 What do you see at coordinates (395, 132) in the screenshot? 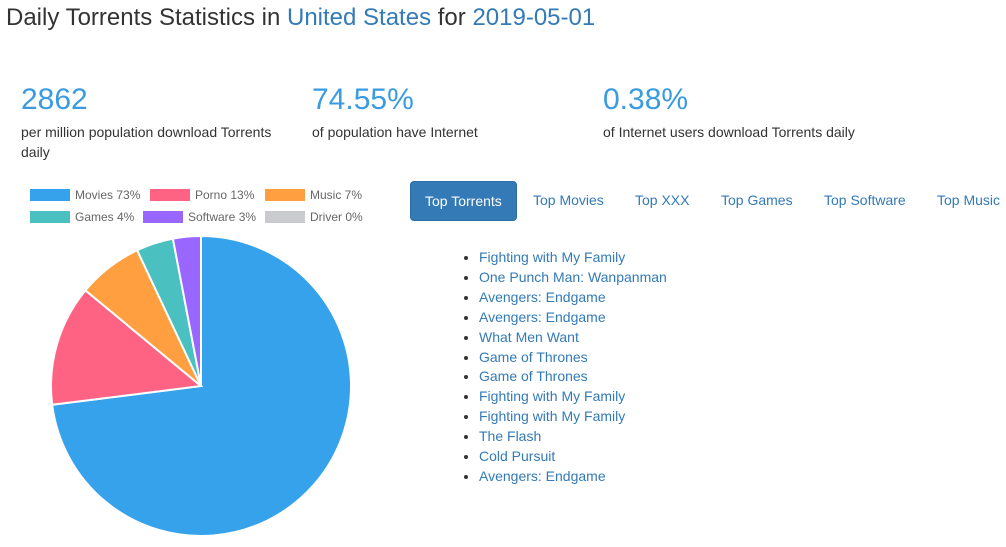
I see `stat-label: of population have Internet` at bounding box center [395, 132].